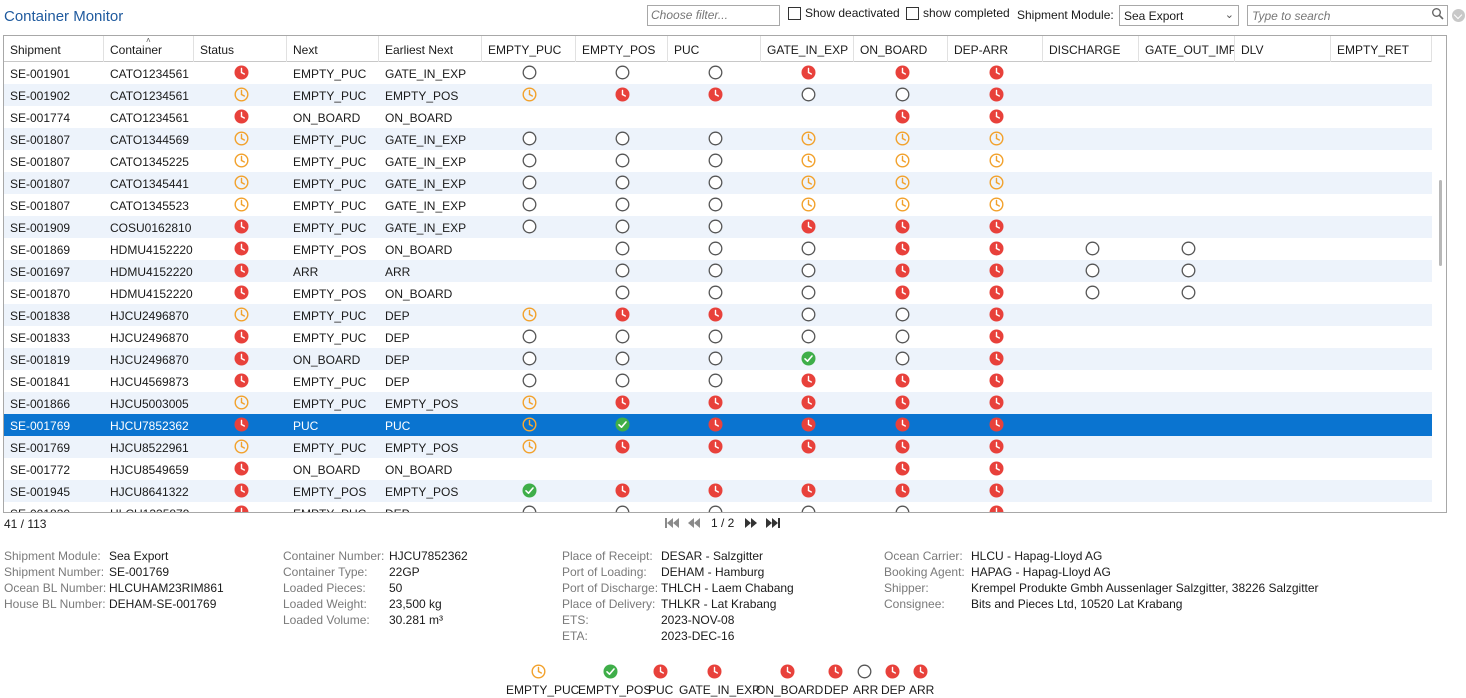  What do you see at coordinates (718, 315) in the screenshot?
I see `table-row: SE-001838 HJCU2496870 EMPTY_PUC DEP` at bounding box center [718, 315].